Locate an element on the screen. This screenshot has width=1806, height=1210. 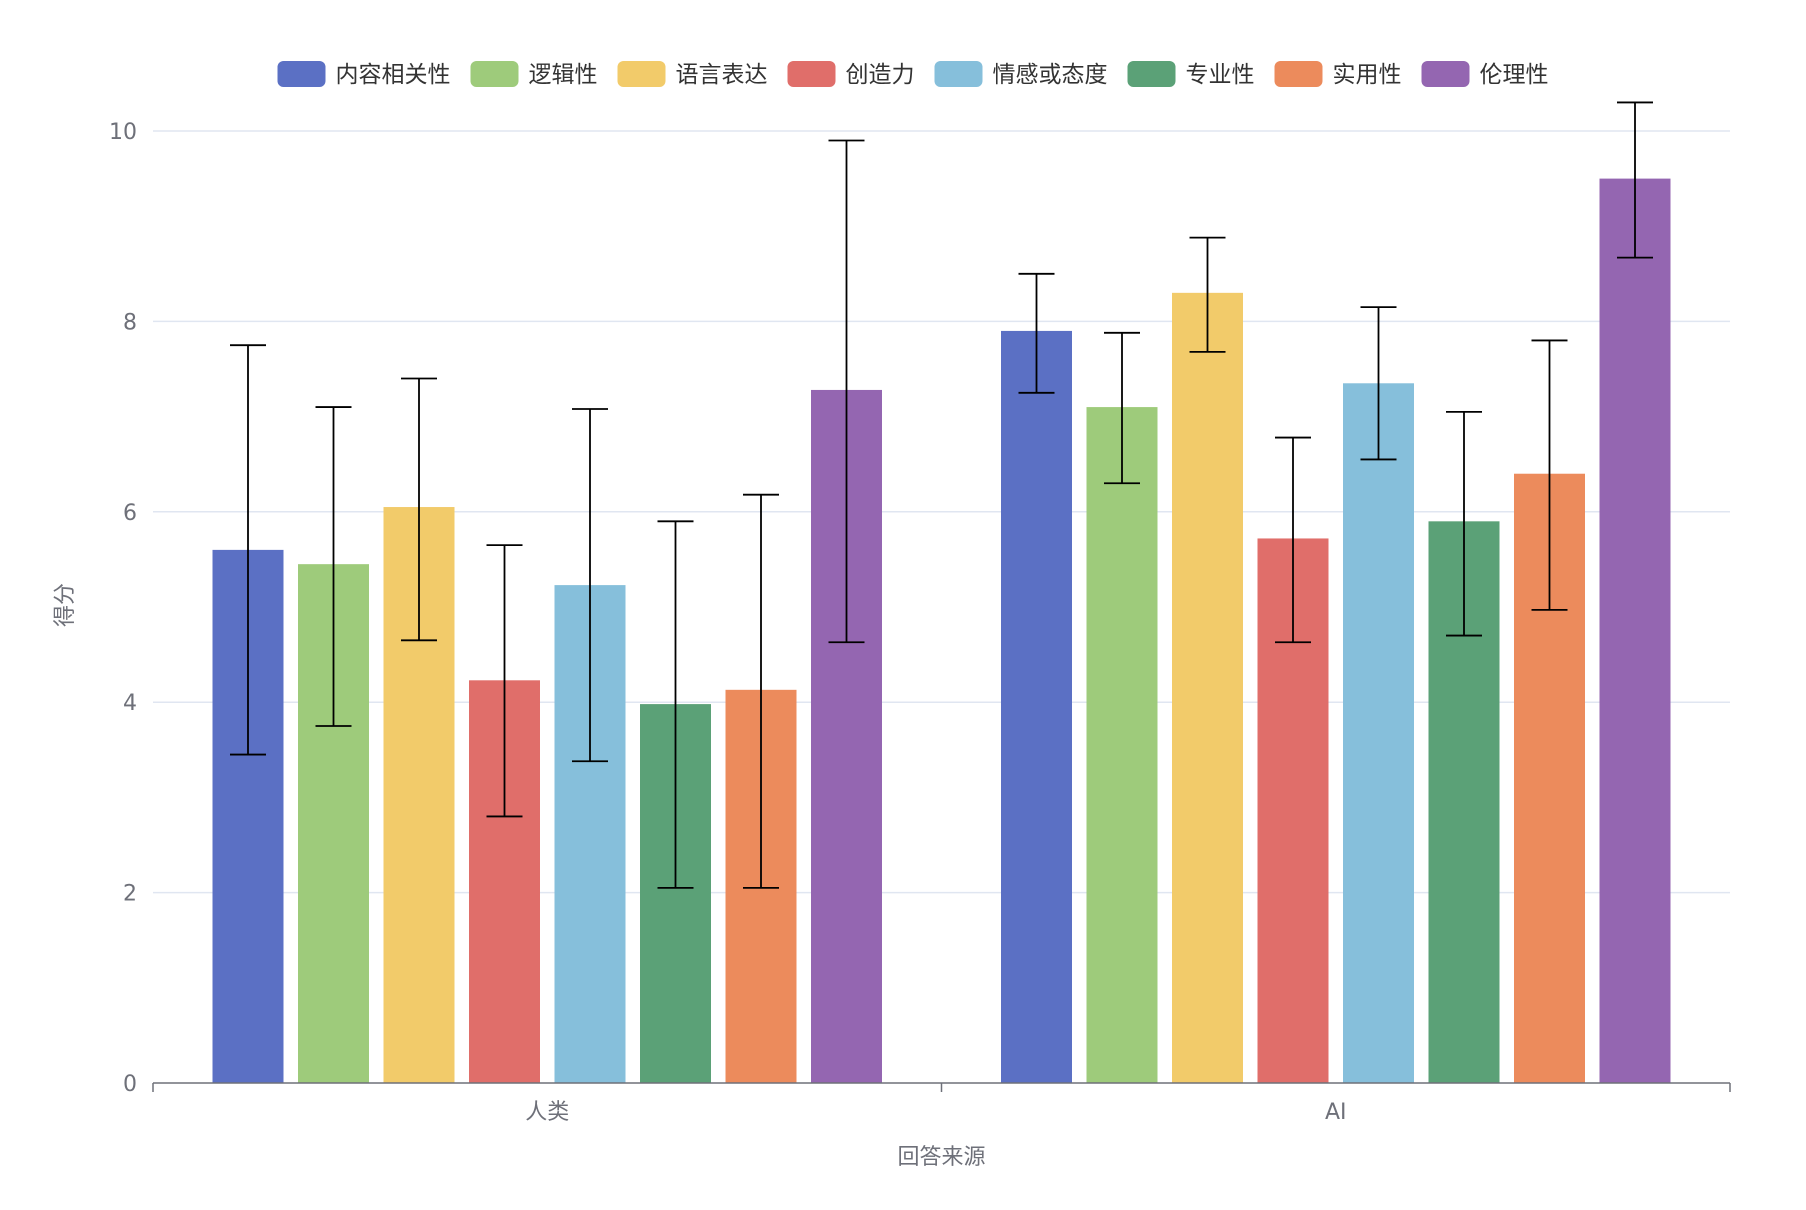
legend: 内容相关性 逻辑性 语言表达 创造力 情感或态度 专业性 实用性 伦理性 is located at coordinates (913, 74).